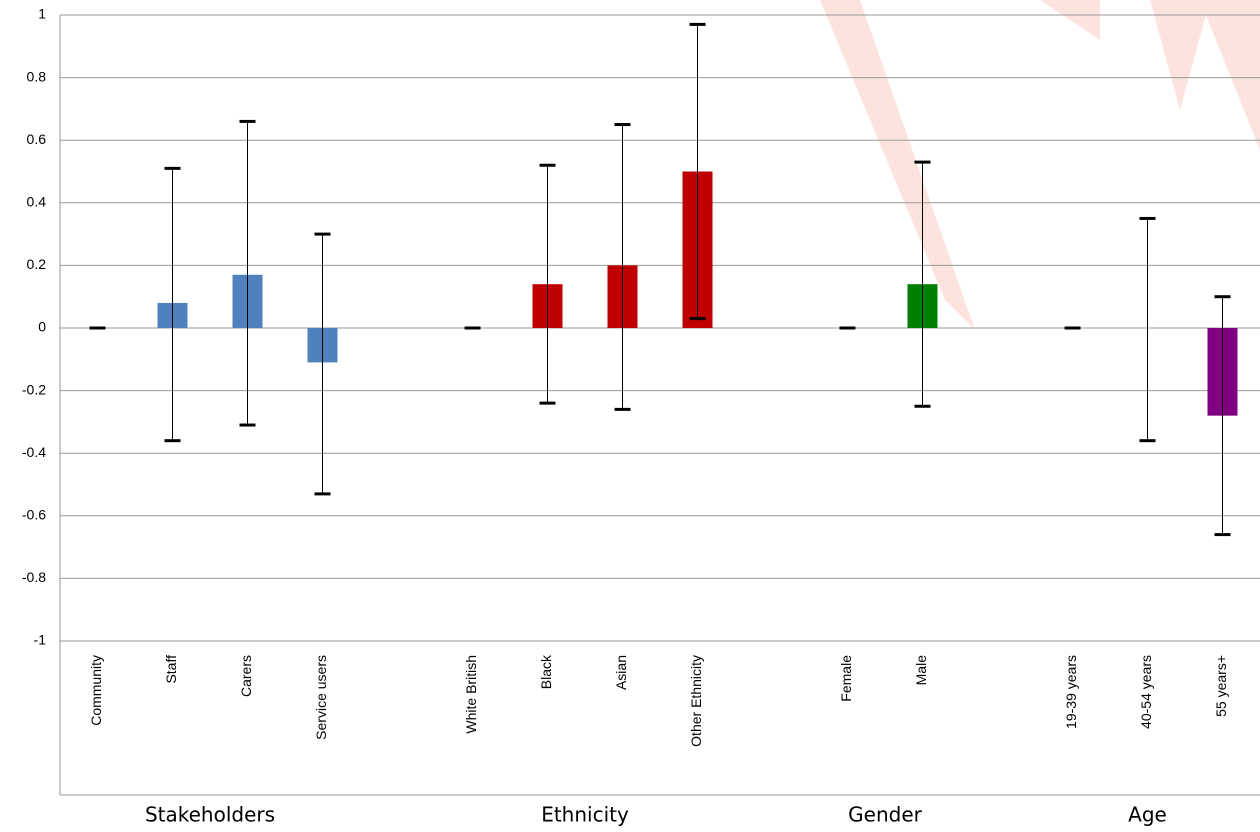 This screenshot has width=1260, height=832. What do you see at coordinates (1071, 692) in the screenshot?
I see `x-tick-label: 19-39 years` at bounding box center [1071, 692].